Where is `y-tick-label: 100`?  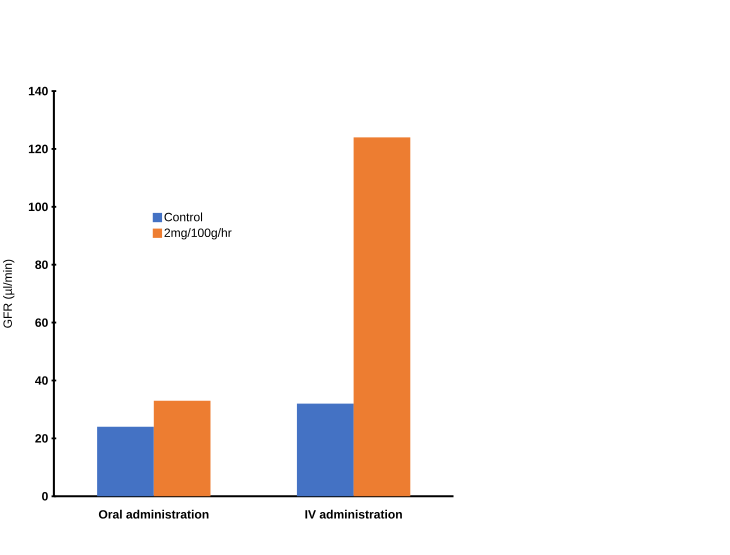
y-tick-label: 100 is located at coordinates (38, 207).